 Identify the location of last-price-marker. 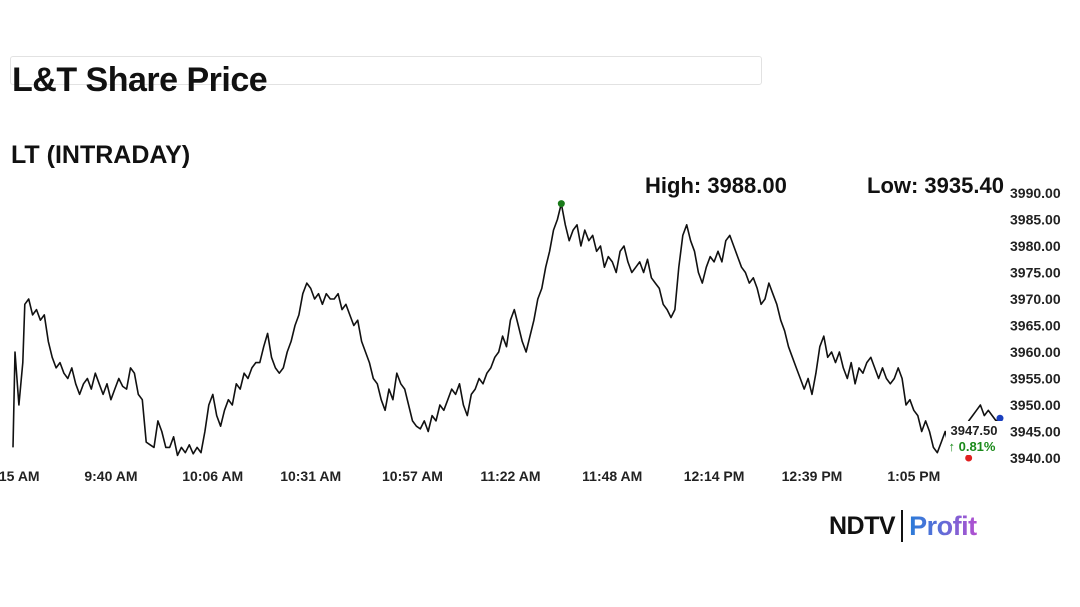
(1000, 418).